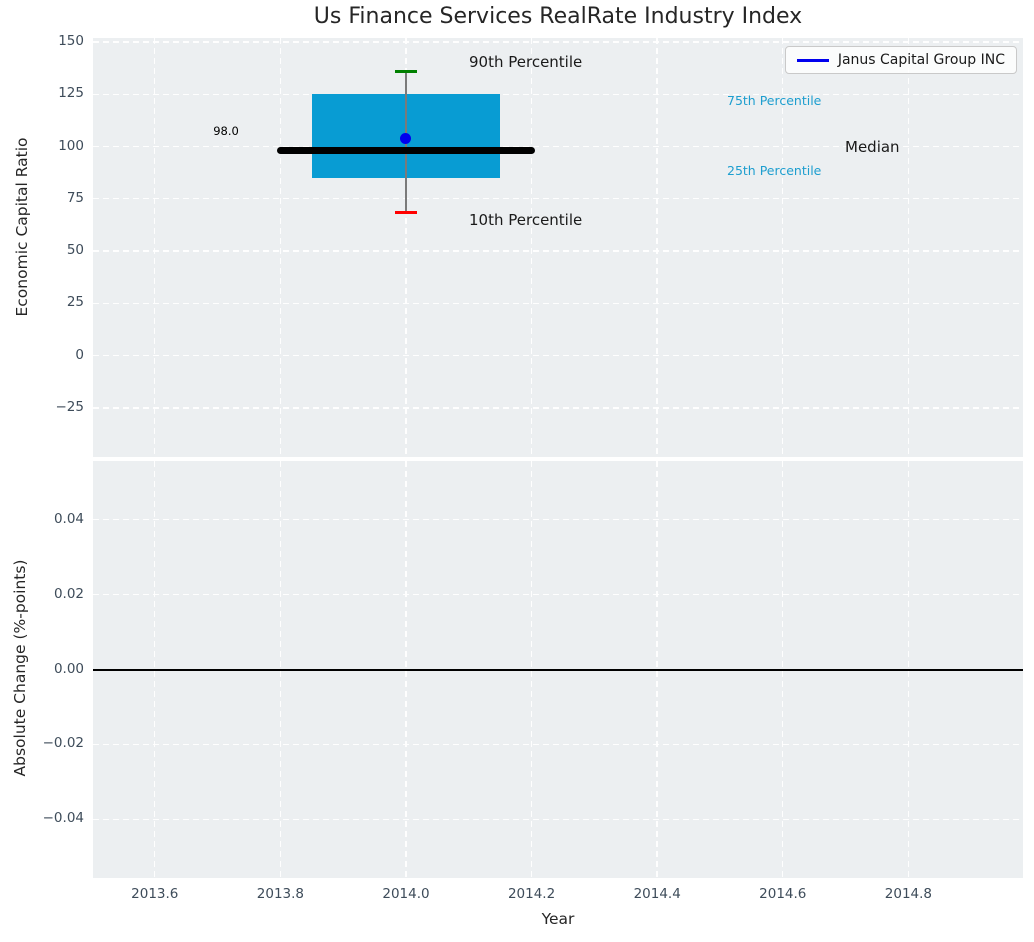 This screenshot has width=1034, height=942. Describe the element at coordinates (405, 212) in the screenshot. I see `p10-cap` at that location.